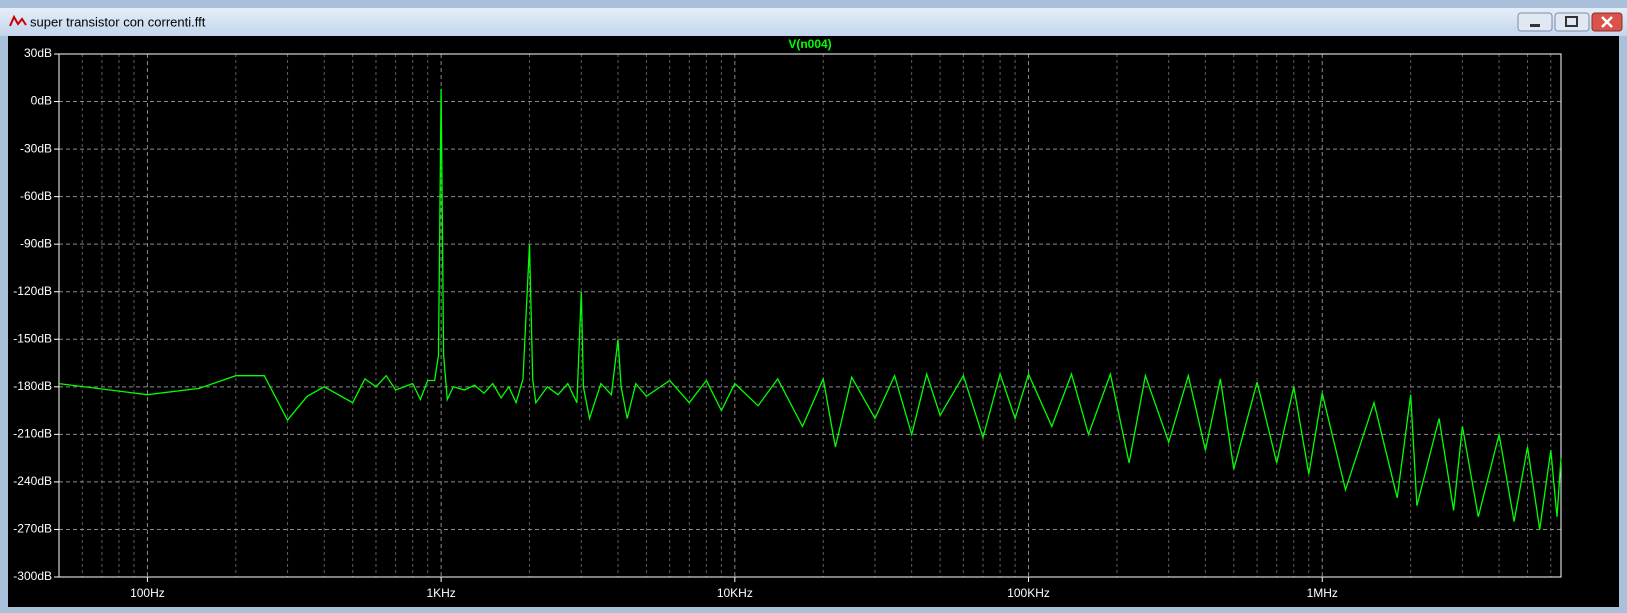 The width and height of the screenshot is (1627, 613). Describe the element at coordinates (1028, 593) in the screenshot. I see `x-tick-label: 100KHz` at that location.